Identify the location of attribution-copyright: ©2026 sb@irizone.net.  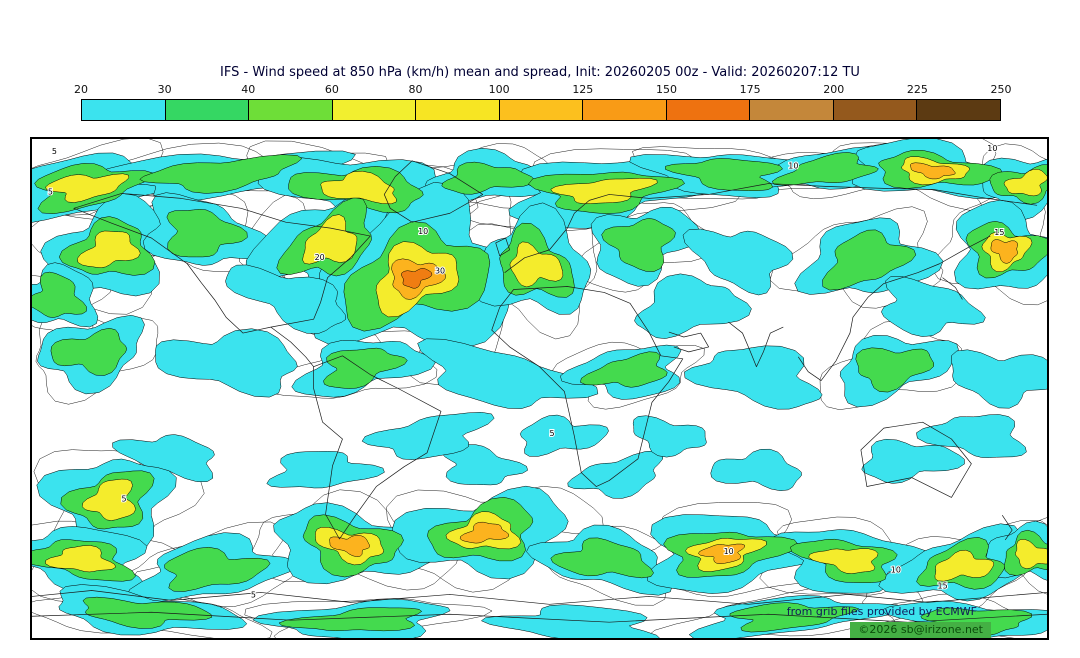
(920, 630).